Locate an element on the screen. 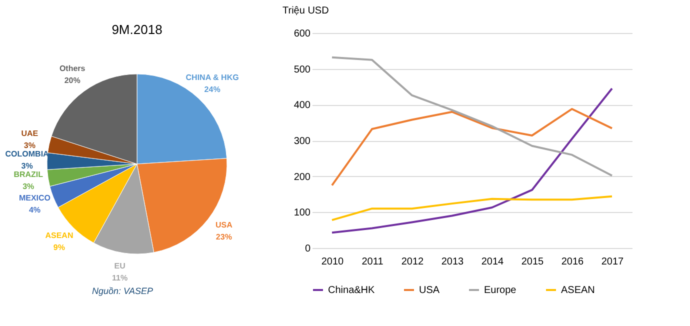  data-label: 9% is located at coordinates (59, 247).